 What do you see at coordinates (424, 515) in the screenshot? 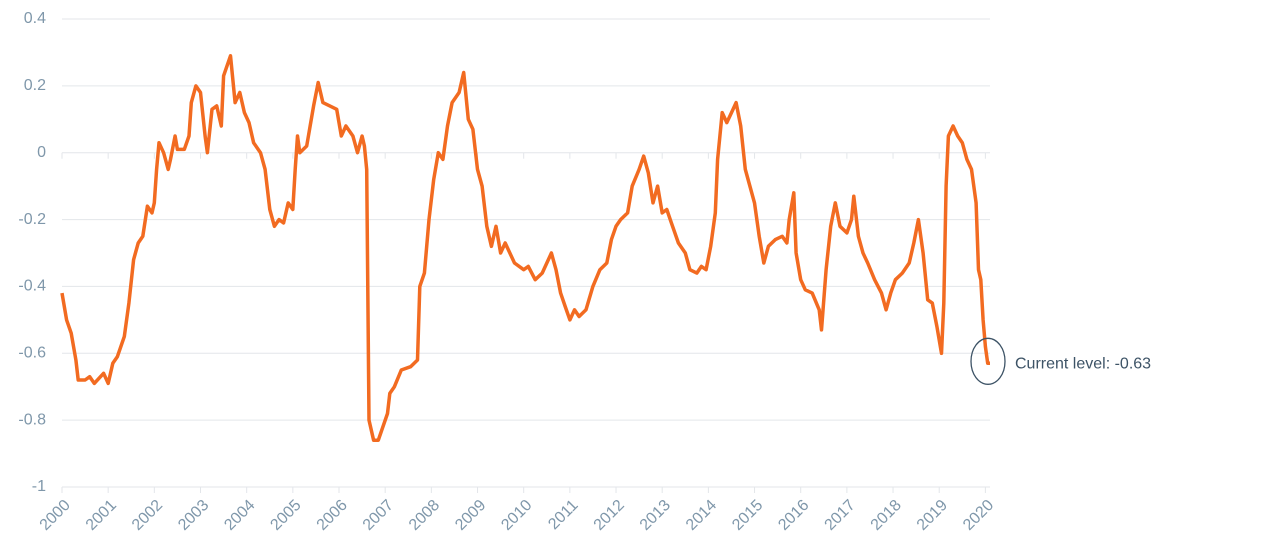
I see `x-tick-label: 2008` at bounding box center [424, 515].